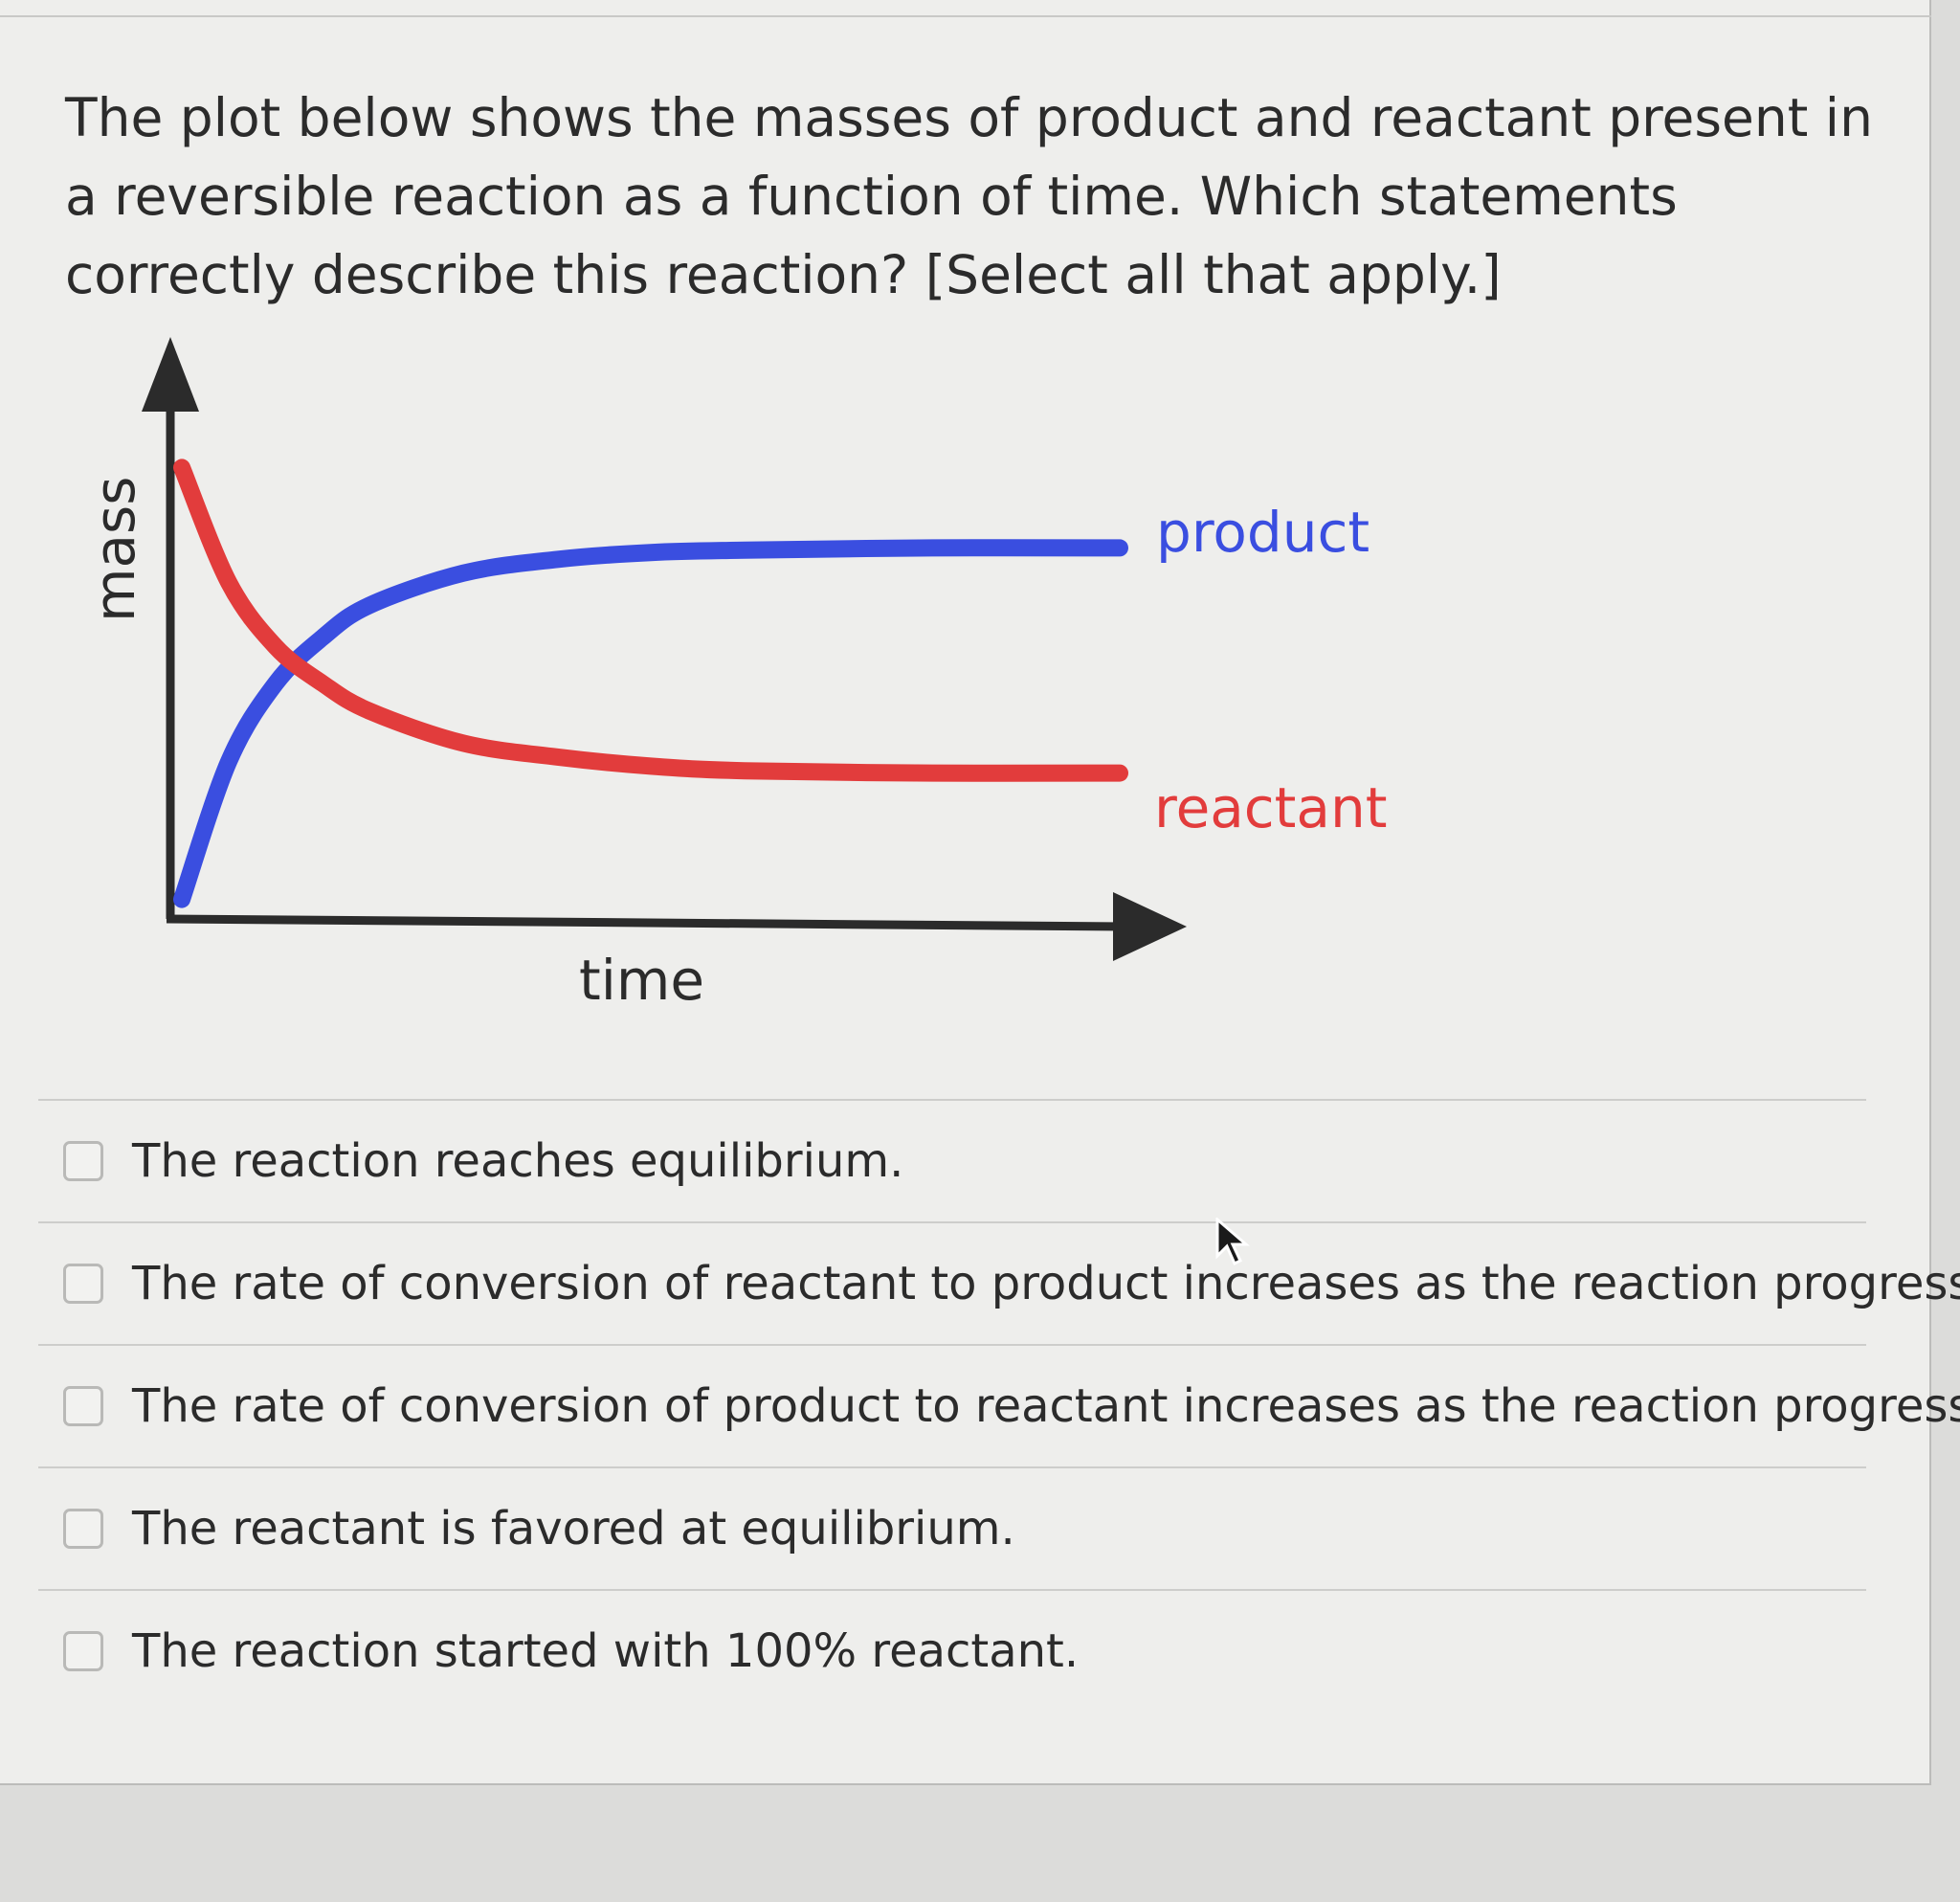 This screenshot has width=1960, height=1902. I want to click on choice-5: The reaction started with 100% reactant., so click(952, 1650).